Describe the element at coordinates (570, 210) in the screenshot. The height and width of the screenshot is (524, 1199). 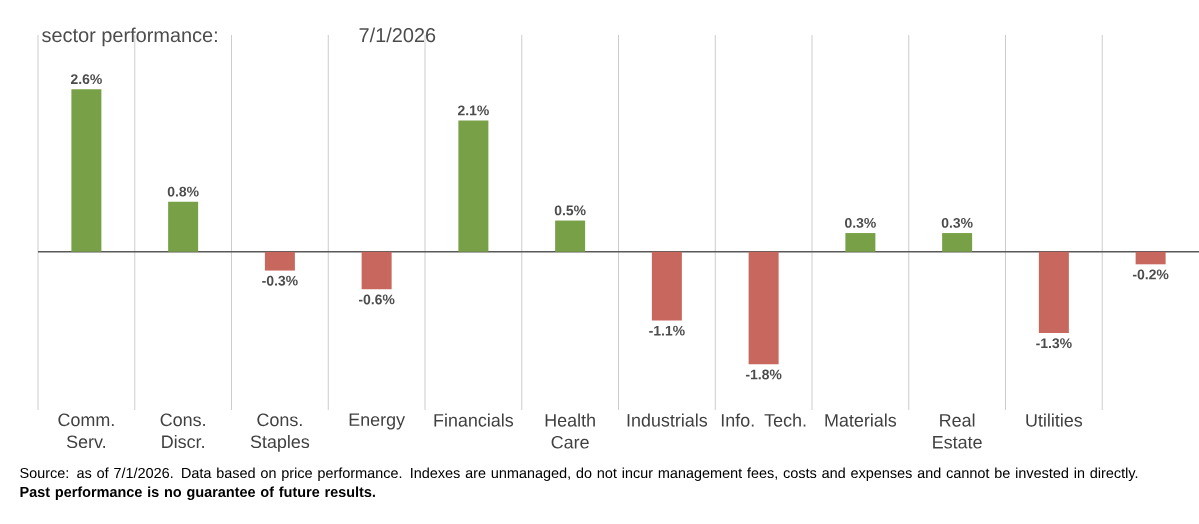
I see `data-label: 0.5%` at that location.